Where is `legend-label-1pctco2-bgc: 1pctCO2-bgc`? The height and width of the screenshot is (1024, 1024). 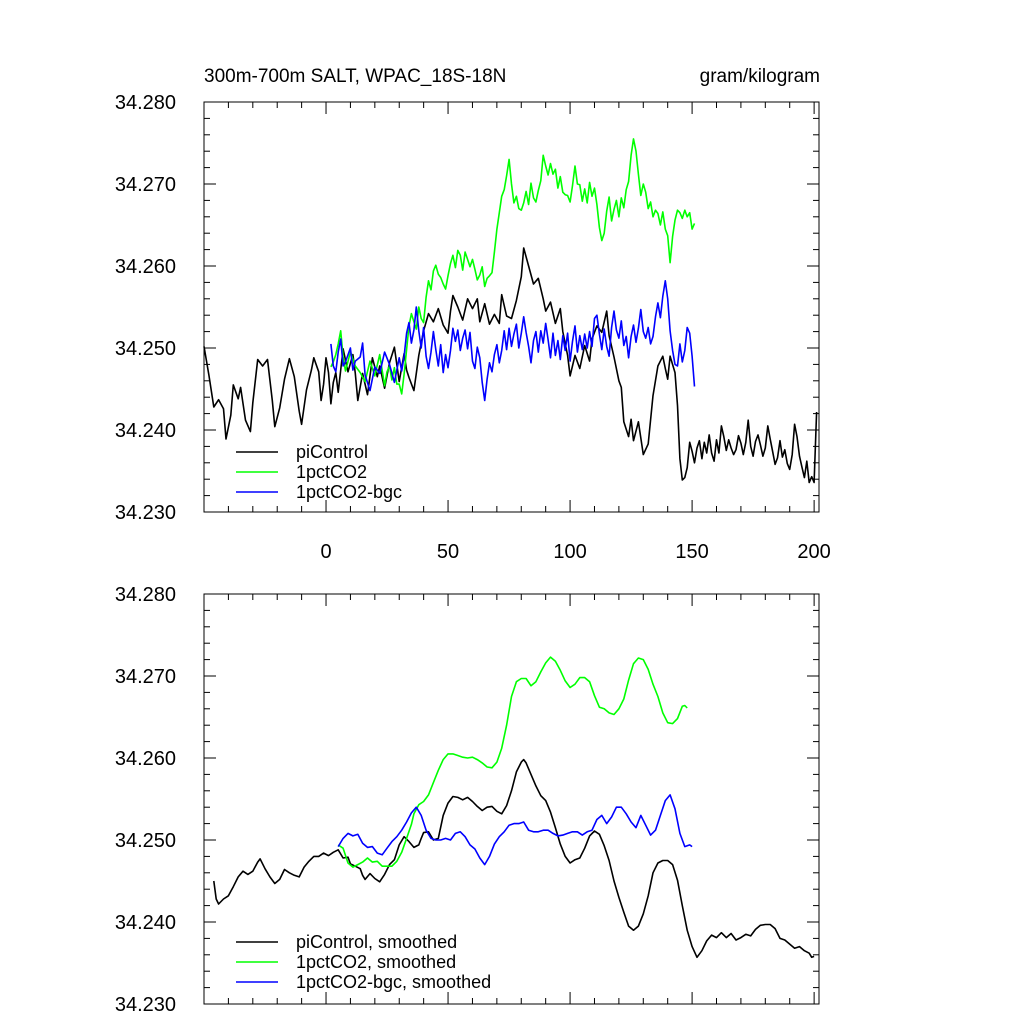
legend-label-1pctco2-bgc: 1pctCO2-bgc is located at coordinates (349, 492).